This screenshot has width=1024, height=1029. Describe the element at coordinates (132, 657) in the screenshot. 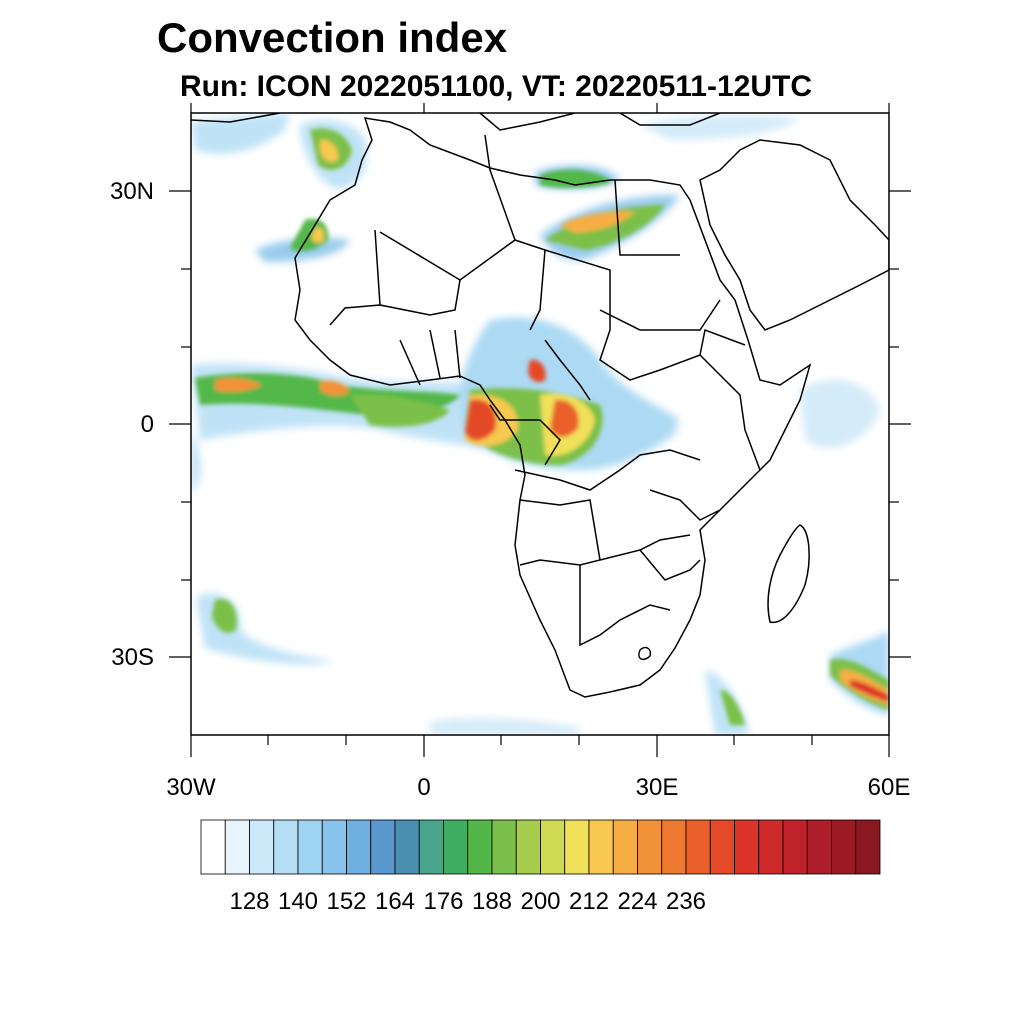

I see `lat-label-30s: 30S` at that location.